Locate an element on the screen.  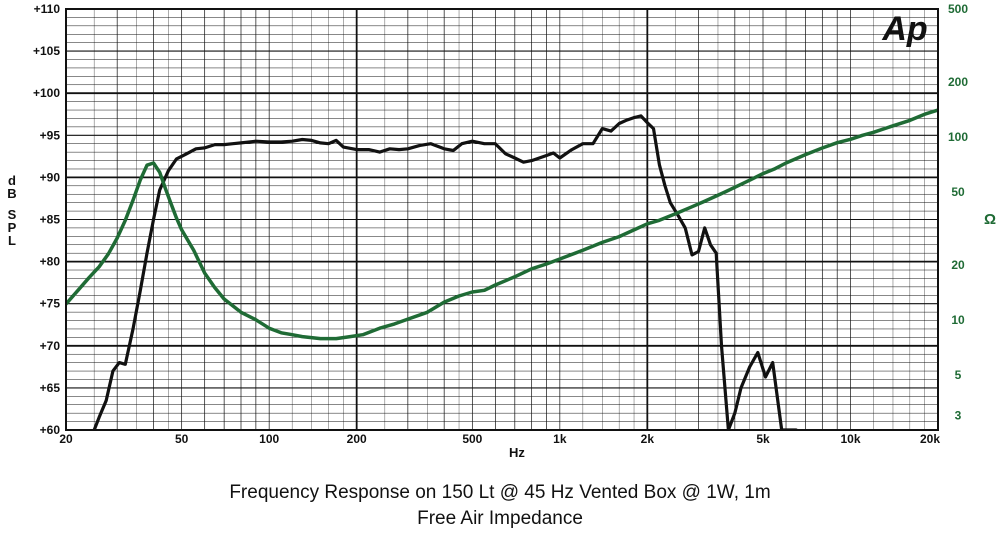
y2-tick-label: 3 is located at coordinates (958, 416).